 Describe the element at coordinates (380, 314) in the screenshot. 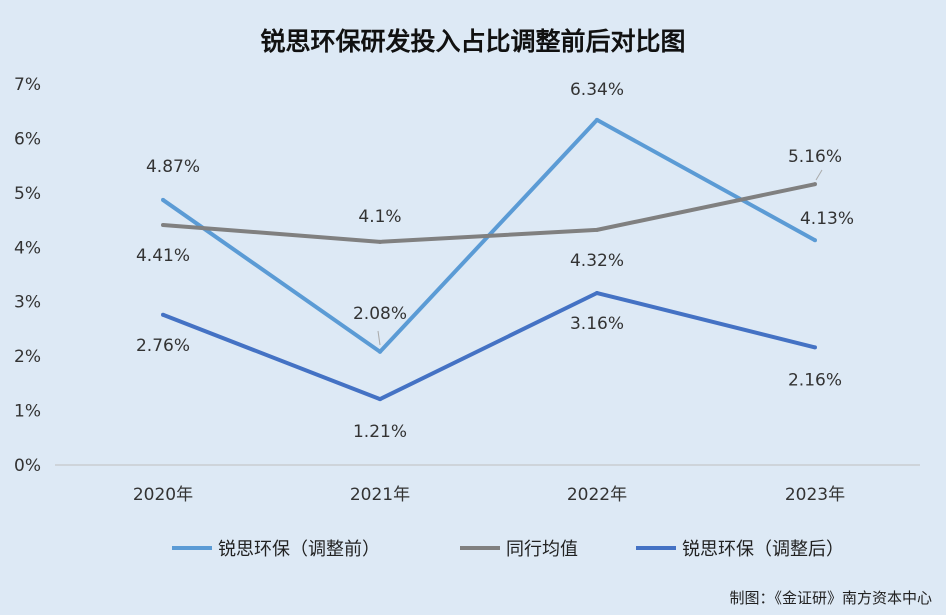

I see `data-label: 2.08%` at that location.